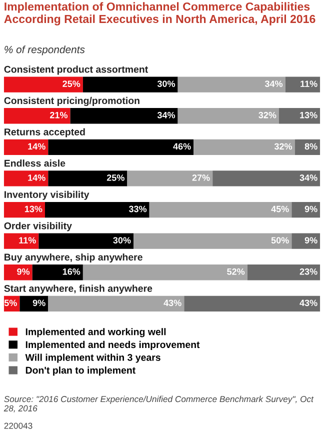 Image resolution: width=324 pixels, height=434 pixels. I want to click on source-note: Source: "2016 Customer Experience/Unified Commerce Benchmark Survey", Oct 28, 2016, so click(159, 404).